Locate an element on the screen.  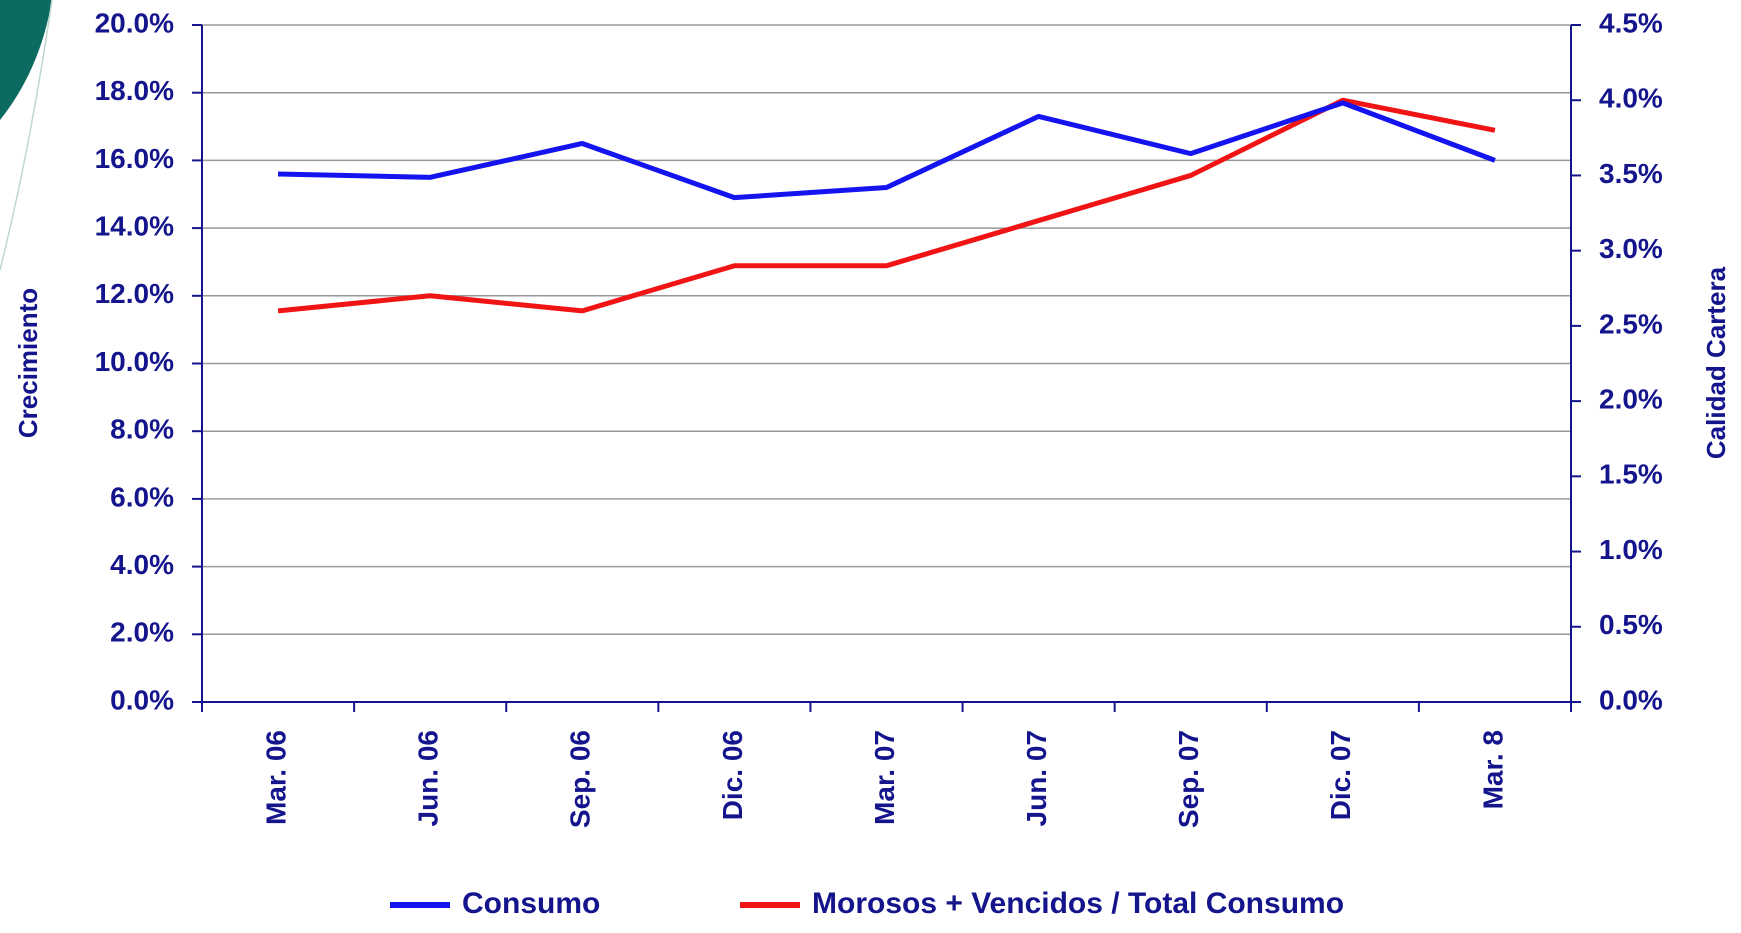
y-tick-label: 6.0% is located at coordinates (142, 496).